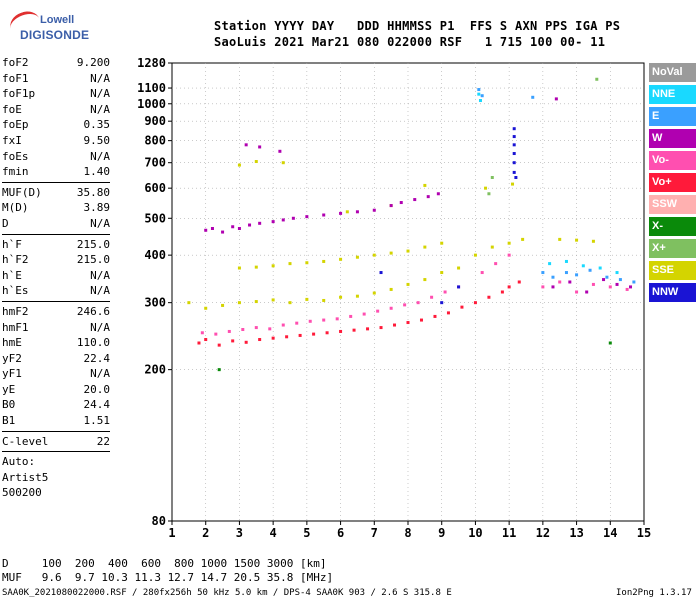  Describe the element at coordinates (56, 343) in the screenshot. I see `param-row-hme: hmE 110.0` at that location.